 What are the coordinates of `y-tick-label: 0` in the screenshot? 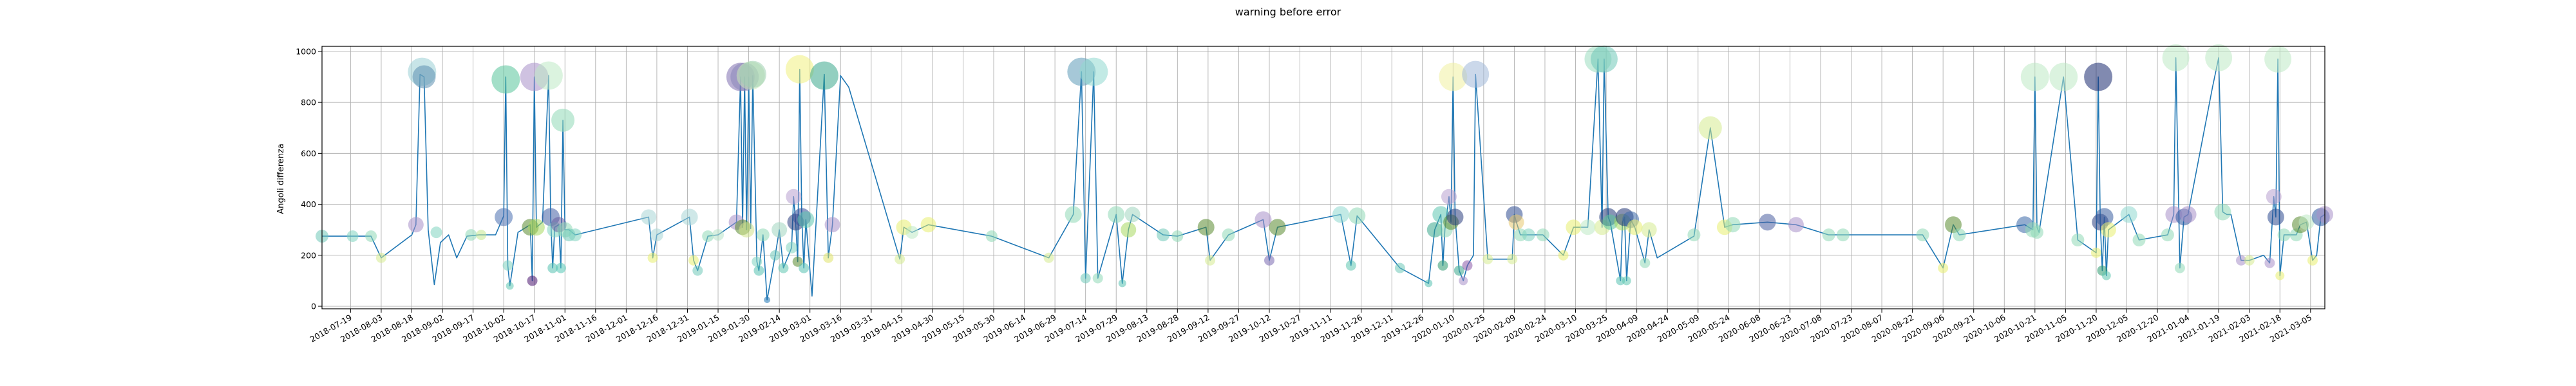 It's located at (313, 306).